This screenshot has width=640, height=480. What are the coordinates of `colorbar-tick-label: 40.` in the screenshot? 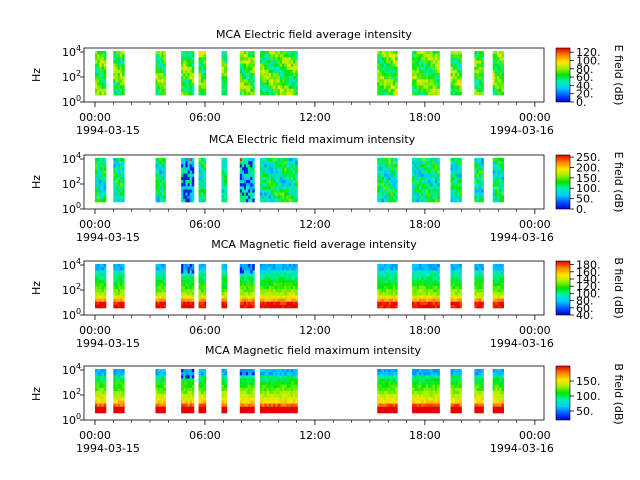 It's located at (585, 315).